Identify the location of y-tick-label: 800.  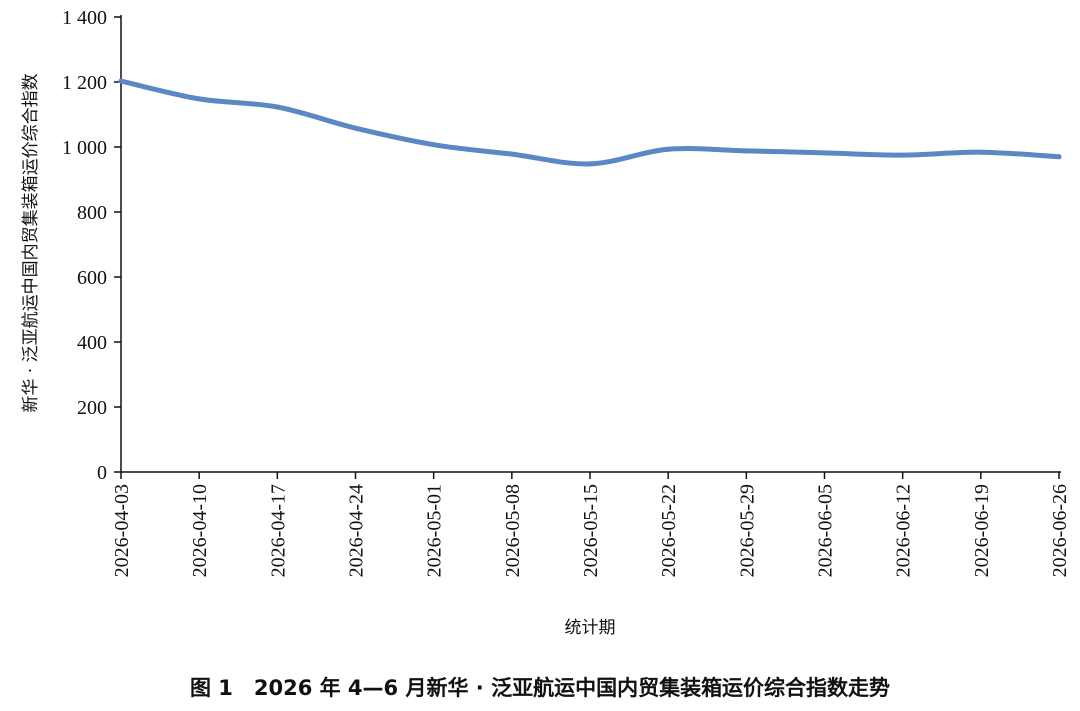
(92, 213).